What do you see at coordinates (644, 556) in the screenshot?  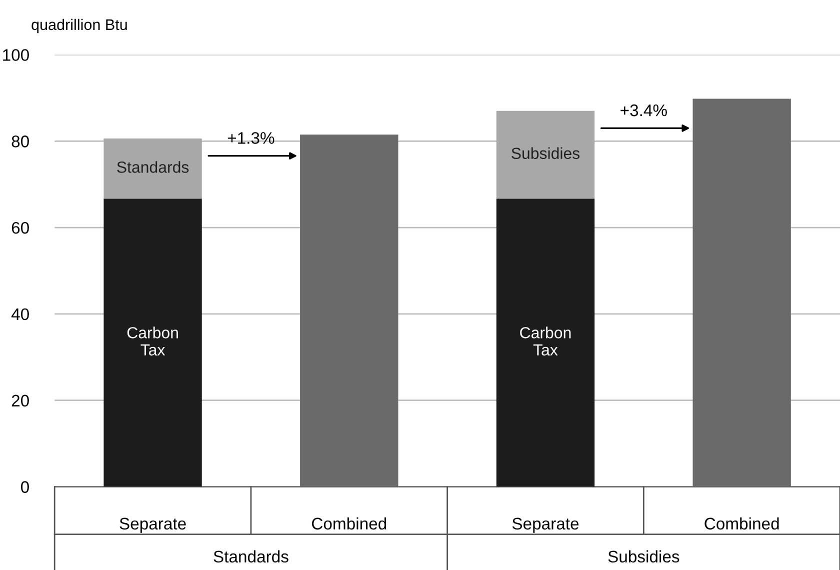 I see `text: Subsidies` at bounding box center [644, 556].